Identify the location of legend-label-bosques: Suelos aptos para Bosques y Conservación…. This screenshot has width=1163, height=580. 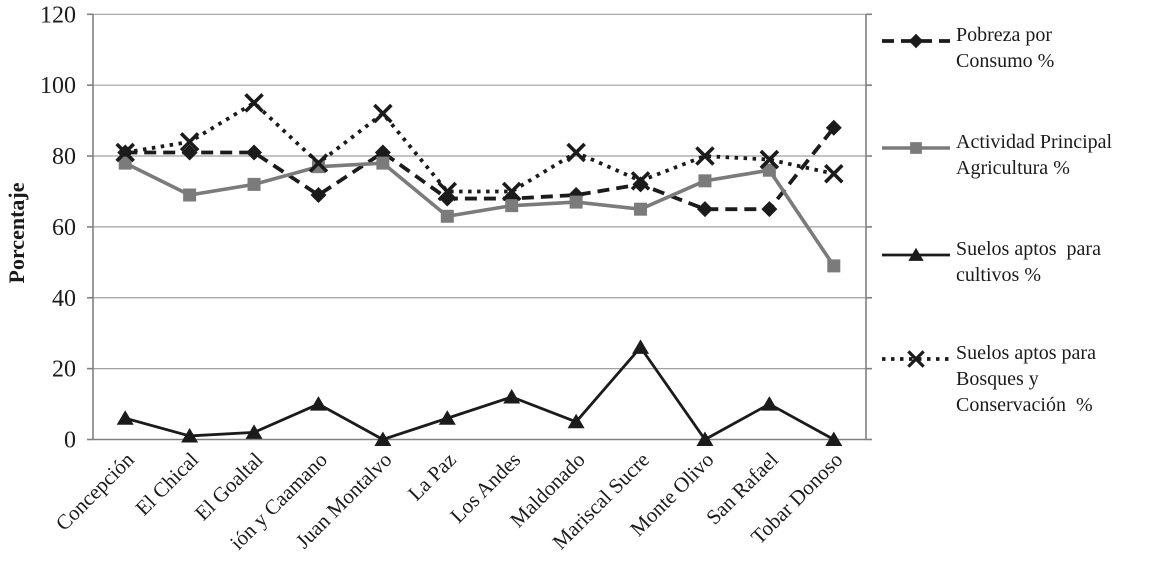
(1026, 379).